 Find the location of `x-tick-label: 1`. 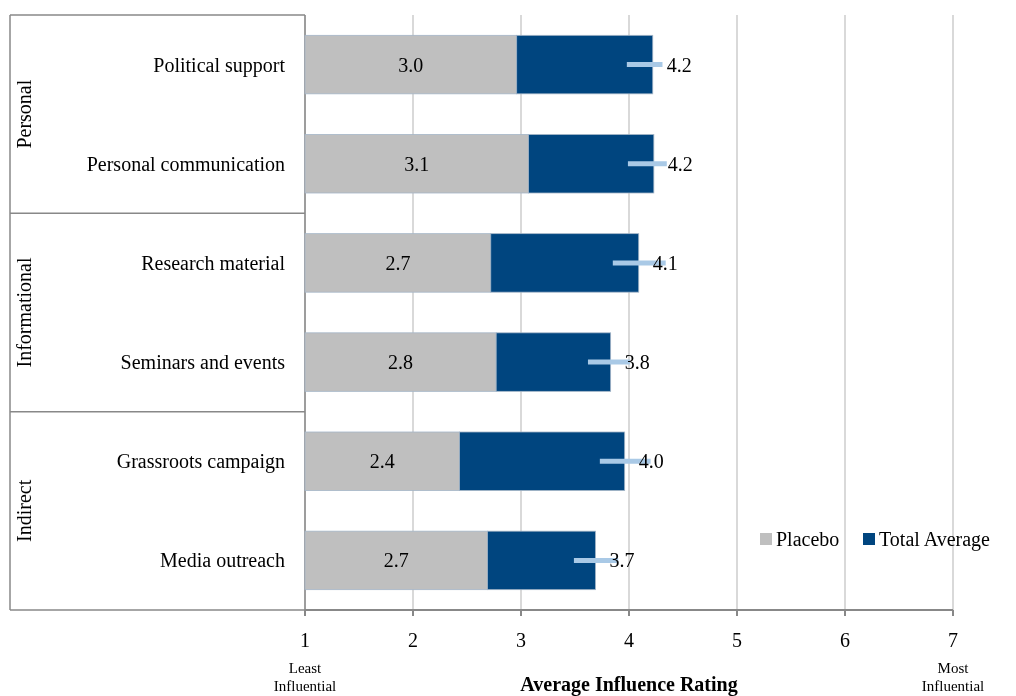

x-tick-label: 1 is located at coordinates (305, 640).